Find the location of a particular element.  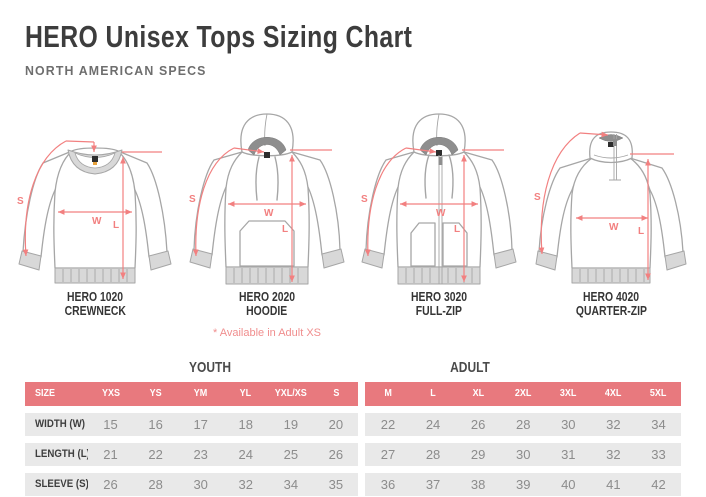

header-cell: YS is located at coordinates (156, 394).